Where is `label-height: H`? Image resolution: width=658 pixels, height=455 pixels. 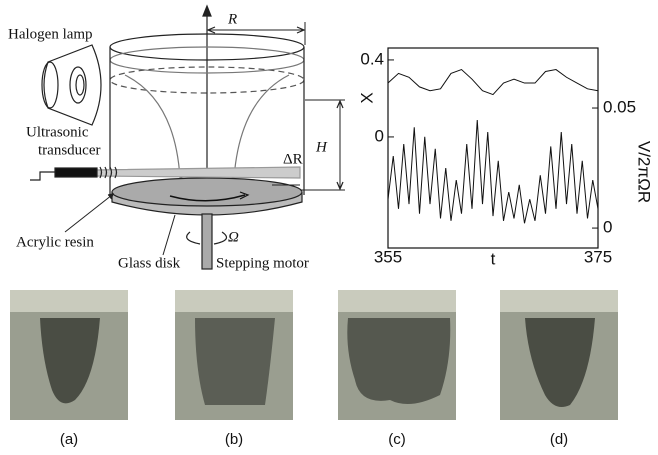
label-height: H is located at coordinates (321, 147).